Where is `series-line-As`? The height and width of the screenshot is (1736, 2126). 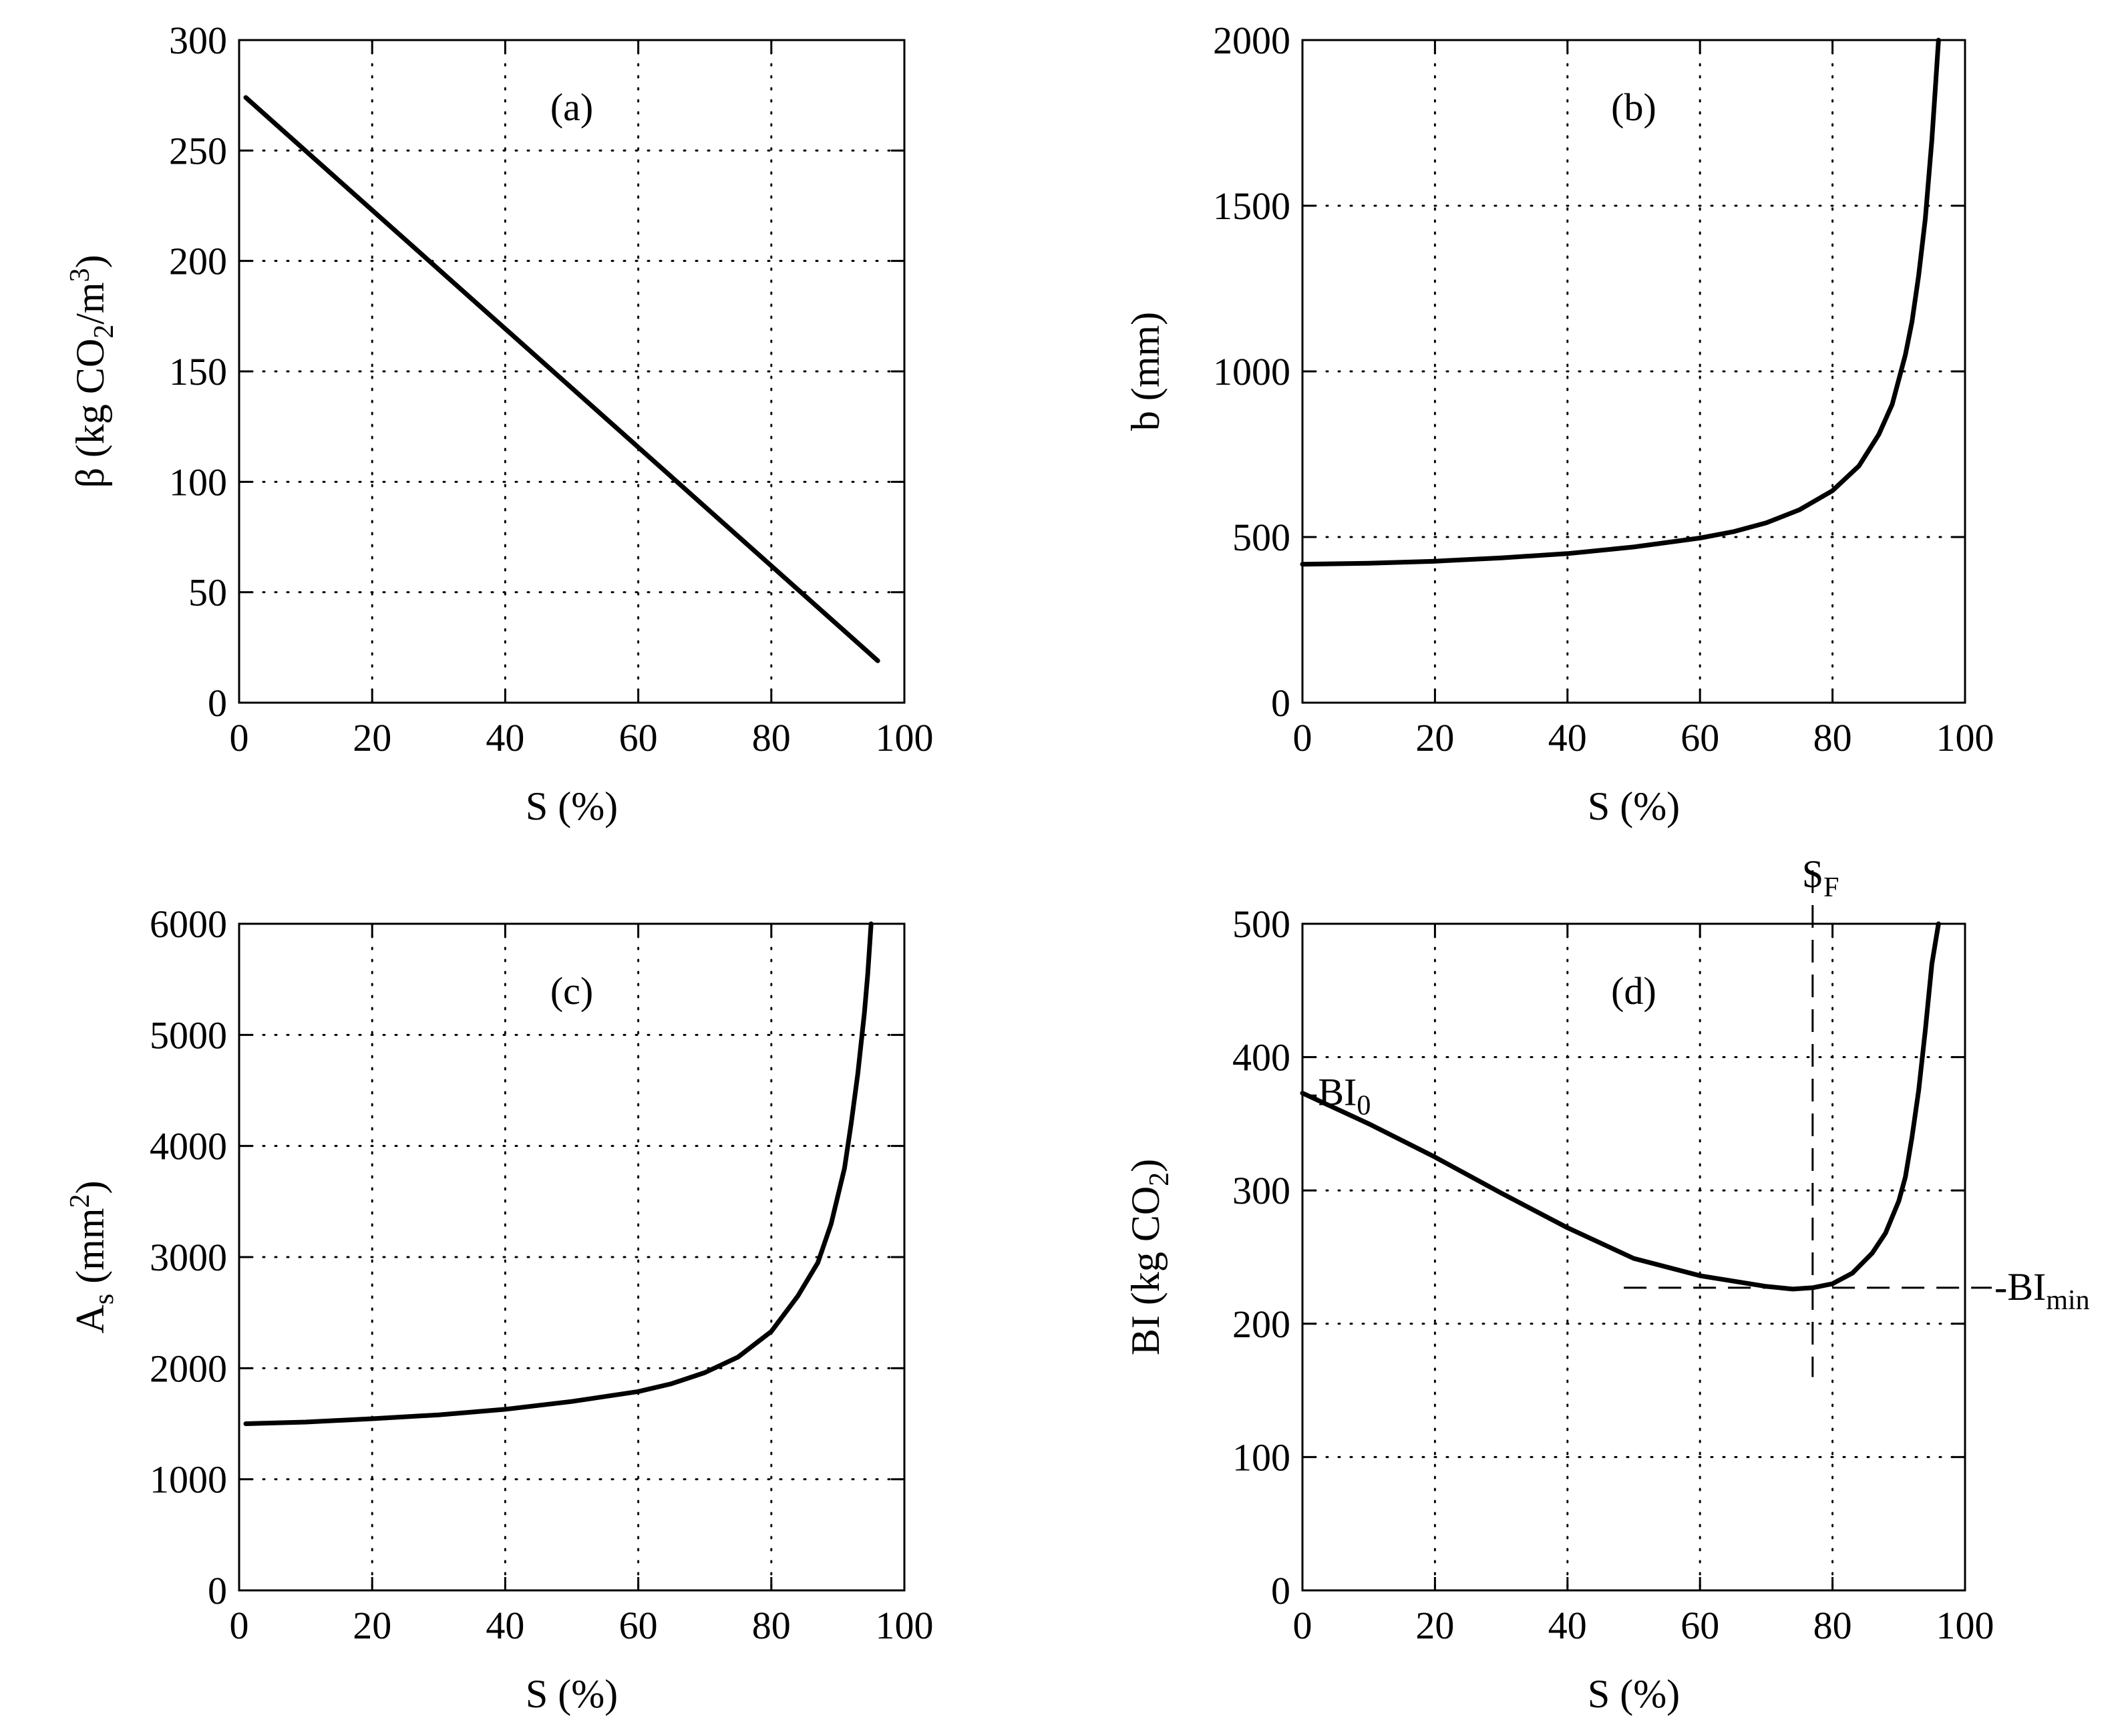 series-line-As is located at coordinates (558, 1173).